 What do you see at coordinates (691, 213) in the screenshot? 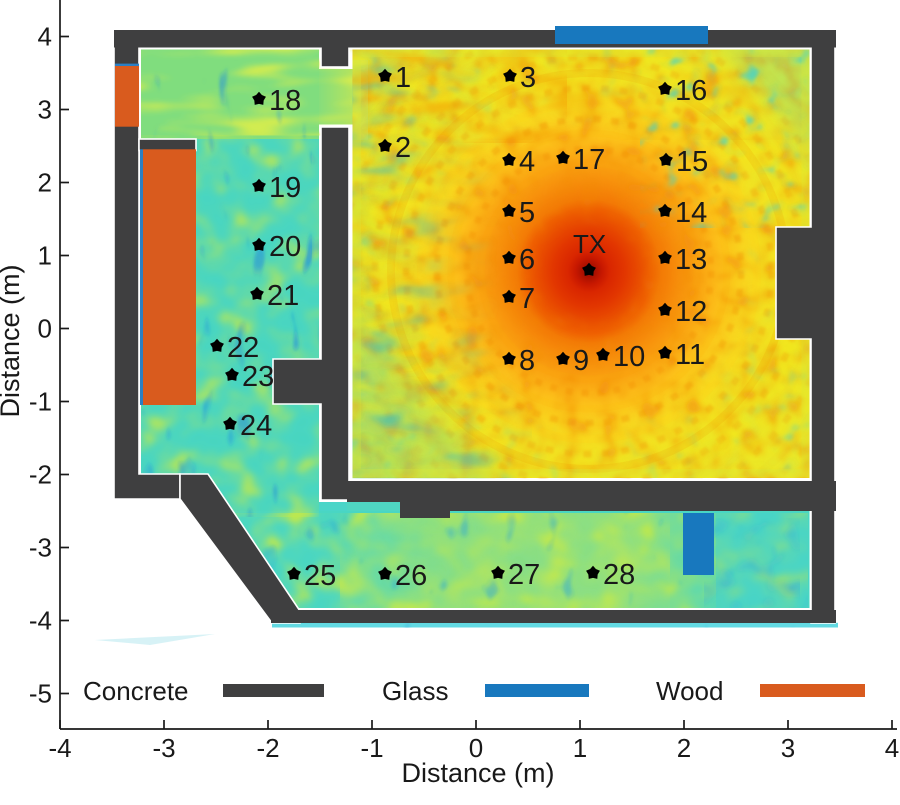
I see `svg-text: 14` at bounding box center [691, 213].